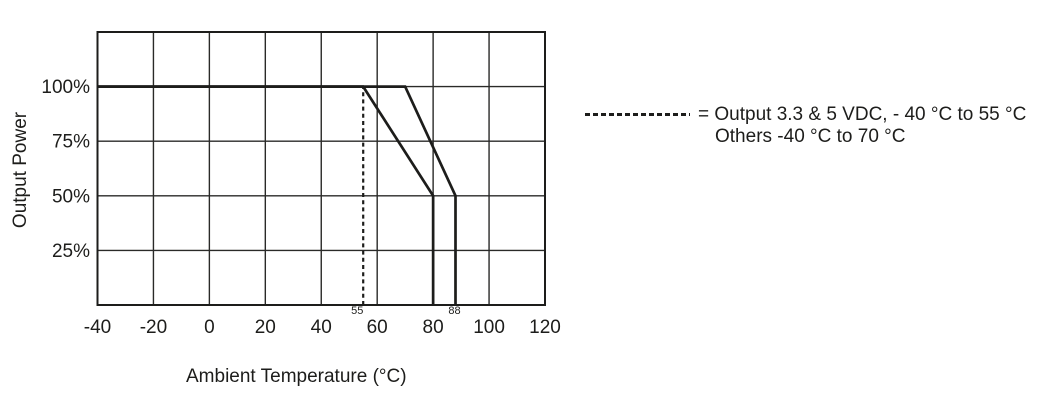 The image size is (1055, 405). What do you see at coordinates (153, 327) in the screenshot?
I see `x-tick-label: -20` at bounding box center [153, 327].